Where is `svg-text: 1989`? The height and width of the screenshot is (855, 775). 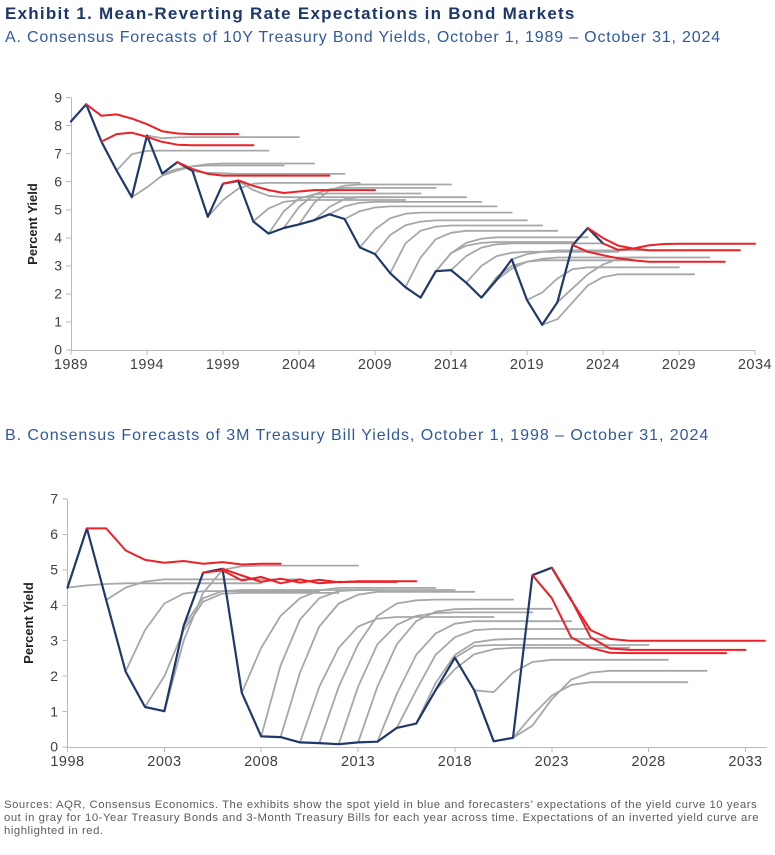
svg-text: 1989 is located at coordinates (71, 365).